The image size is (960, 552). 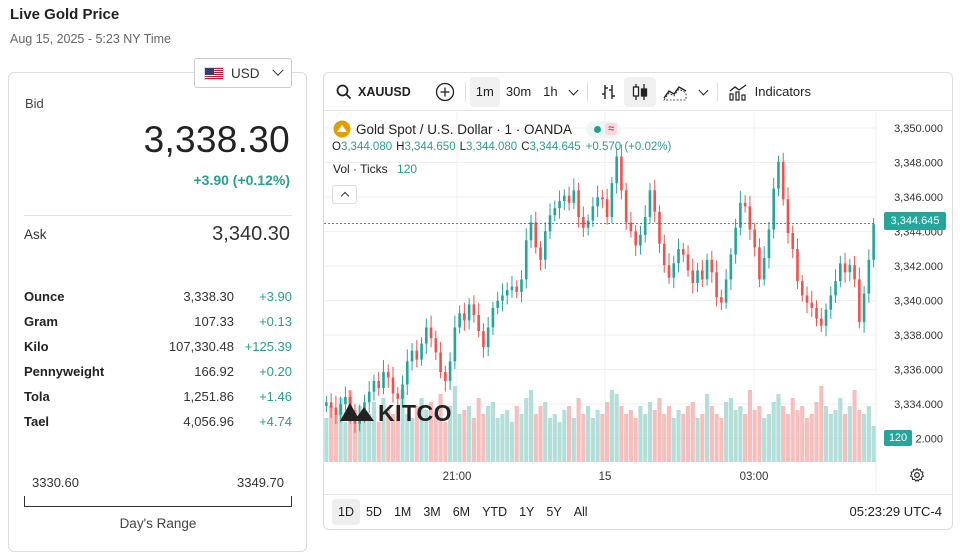 What do you see at coordinates (208, 421) in the screenshot?
I see `weight-price: 4,056.96` at bounding box center [208, 421].